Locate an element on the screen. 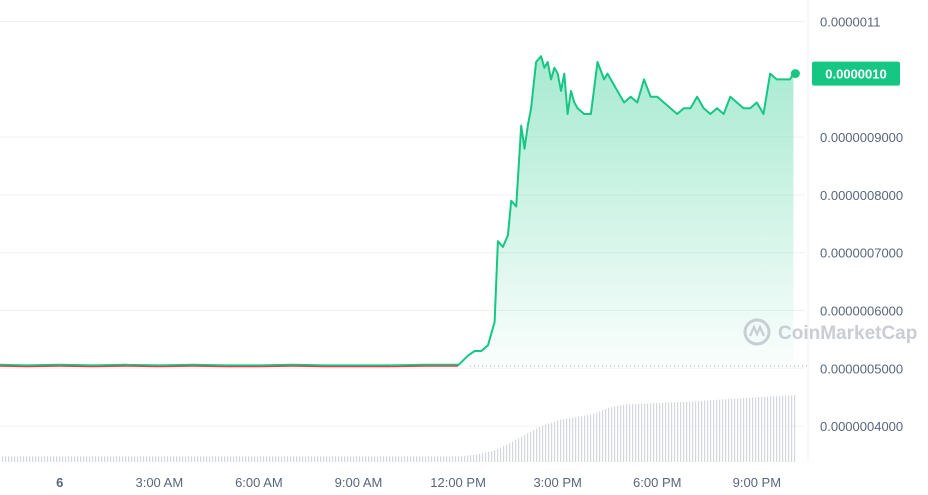 This screenshot has height=495, width=928. x-tick-label: 3:00 PM is located at coordinates (557, 482).